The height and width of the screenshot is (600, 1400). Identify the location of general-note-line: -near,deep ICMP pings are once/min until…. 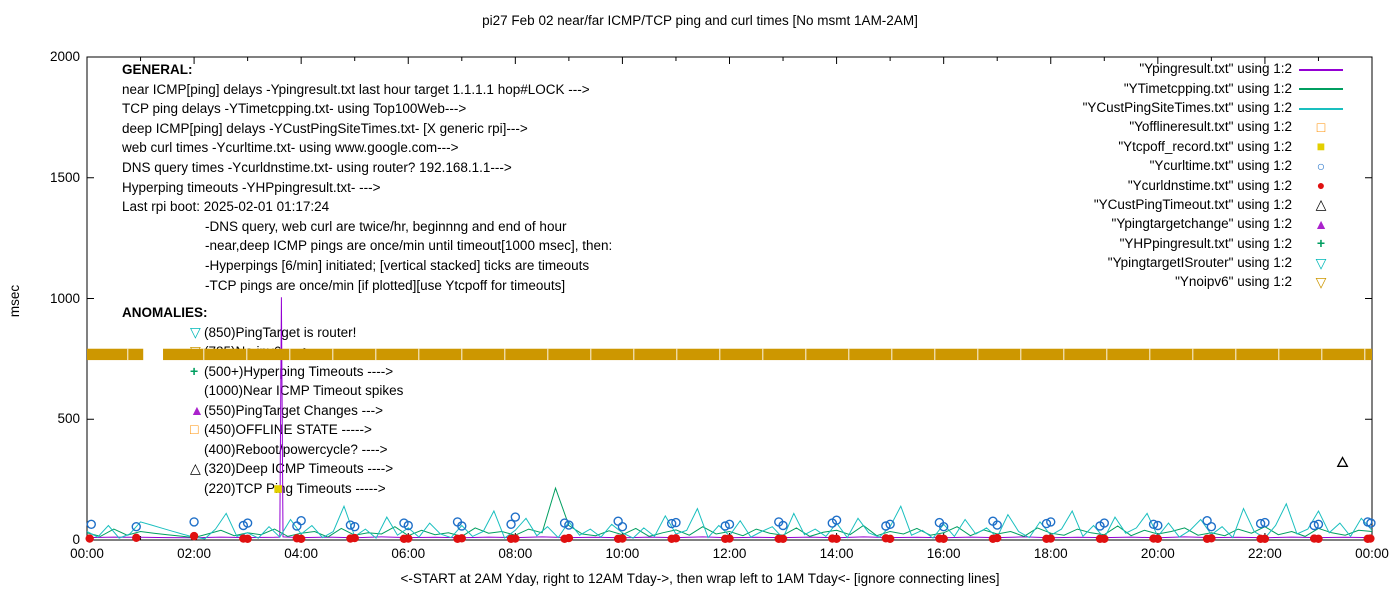
(409, 246).